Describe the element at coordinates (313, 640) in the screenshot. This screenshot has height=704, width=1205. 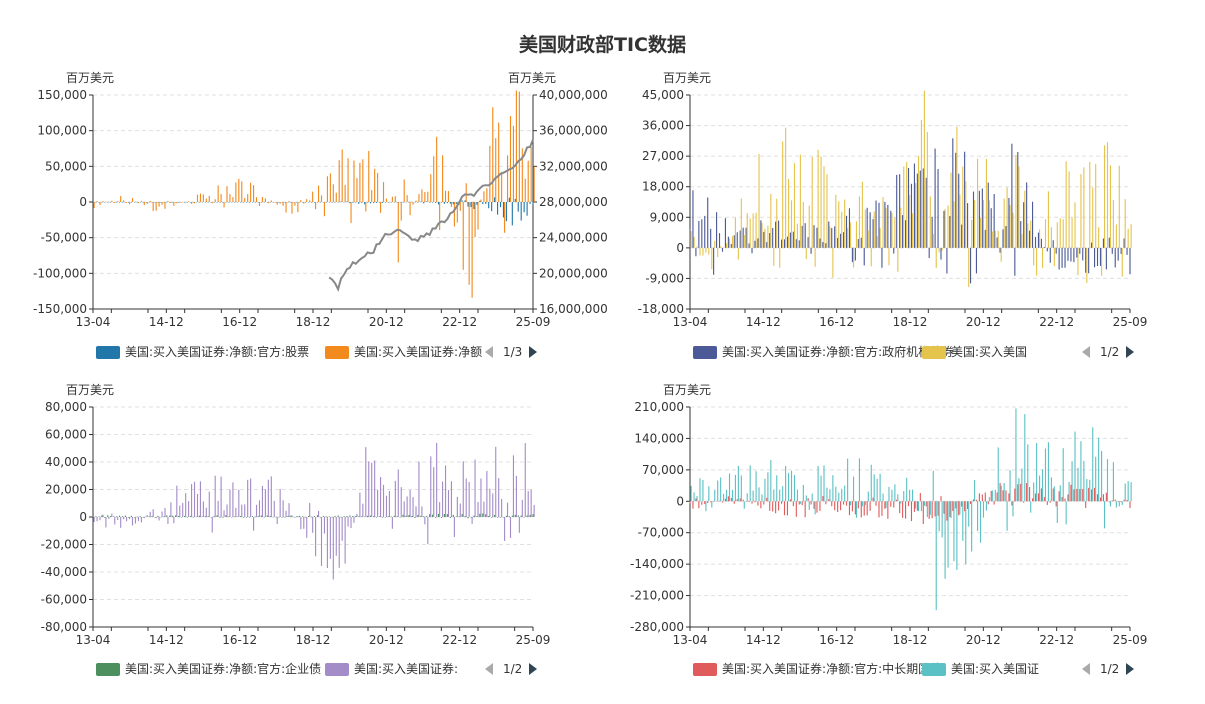
I see `x-tick-label: 18-12` at that location.